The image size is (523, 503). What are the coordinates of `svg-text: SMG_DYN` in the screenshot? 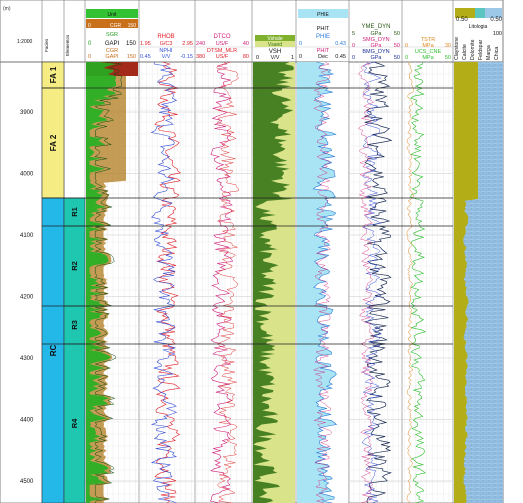 It's located at (375, 40).